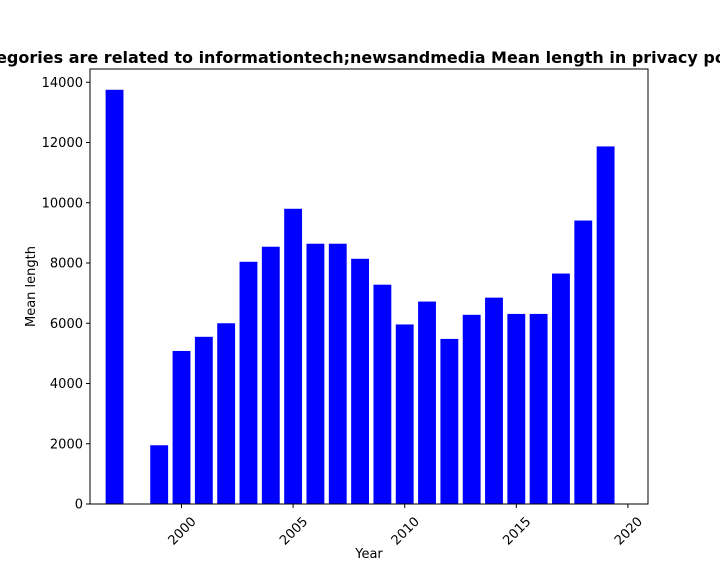  I want to click on y-tick-label: 8000, so click(66, 264).